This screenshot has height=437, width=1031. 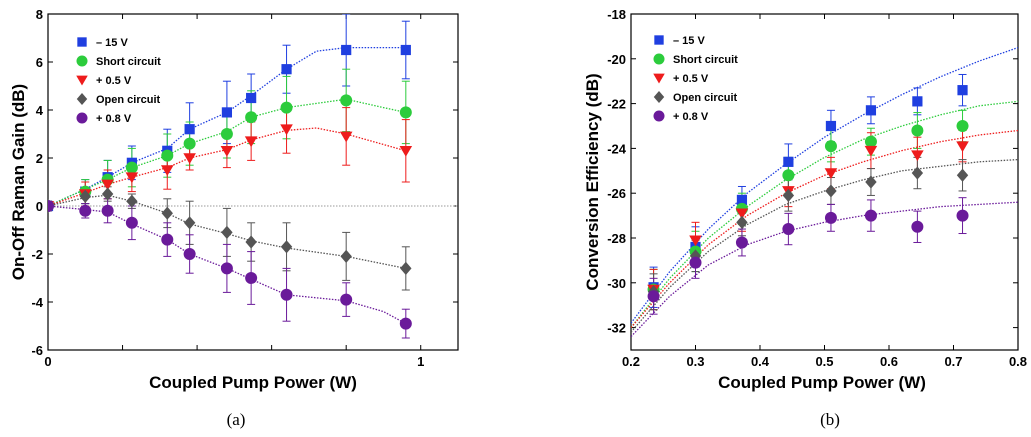 What do you see at coordinates (760, 361) in the screenshot?
I see `x-tick-label: 0.4` at bounding box center [760, 361].